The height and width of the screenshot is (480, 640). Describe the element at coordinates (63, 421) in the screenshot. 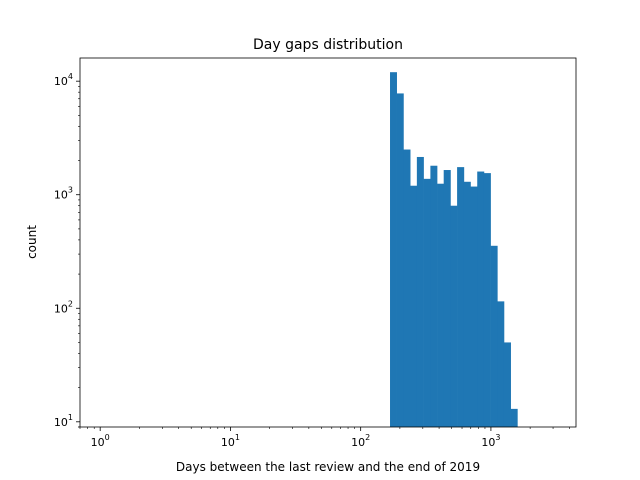

I see `y-tick-label: 10¹` at that location.